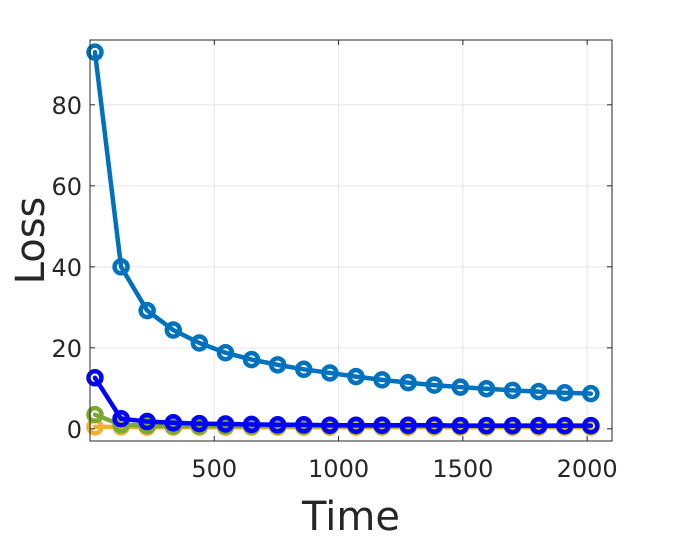  I want to click on y-axis-label: Loss, so click(31, 241).